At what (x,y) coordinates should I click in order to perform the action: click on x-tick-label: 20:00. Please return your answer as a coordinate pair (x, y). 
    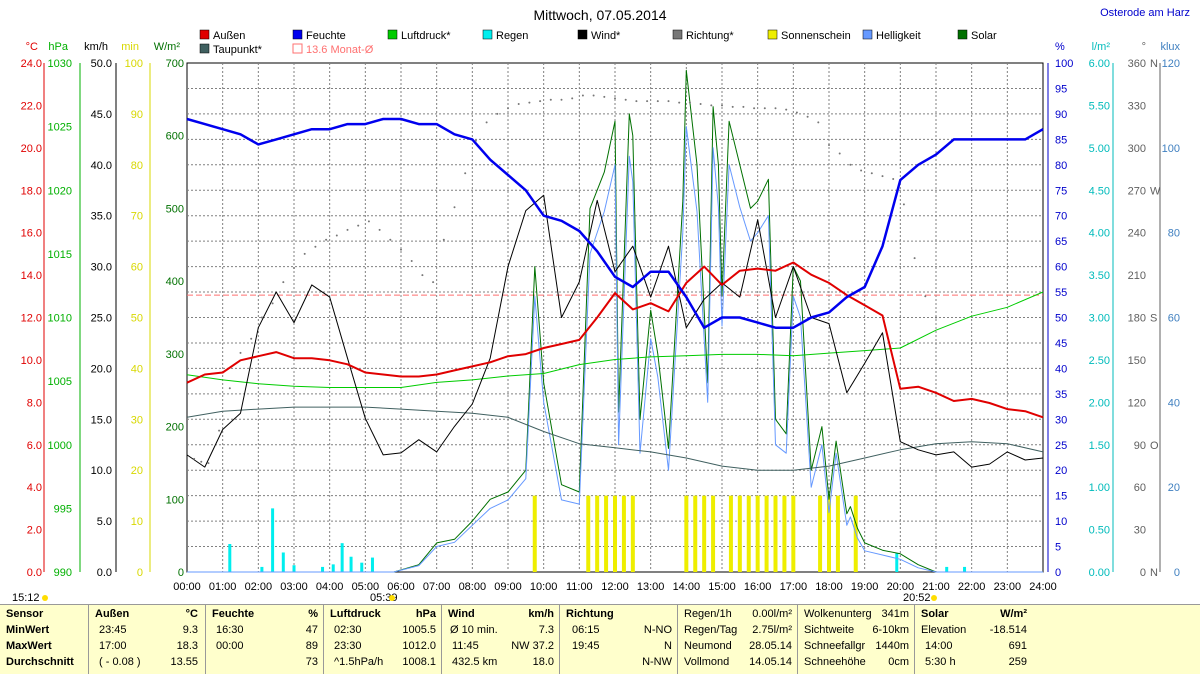
    Looking at the image, I should click on (901, 587).